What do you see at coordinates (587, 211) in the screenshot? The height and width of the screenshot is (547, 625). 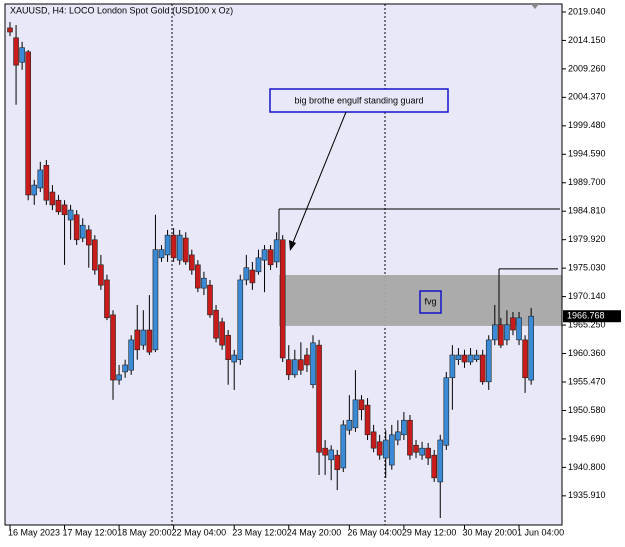 I see `y-tick-label: 1984.810` at bounding box center [587, 211].